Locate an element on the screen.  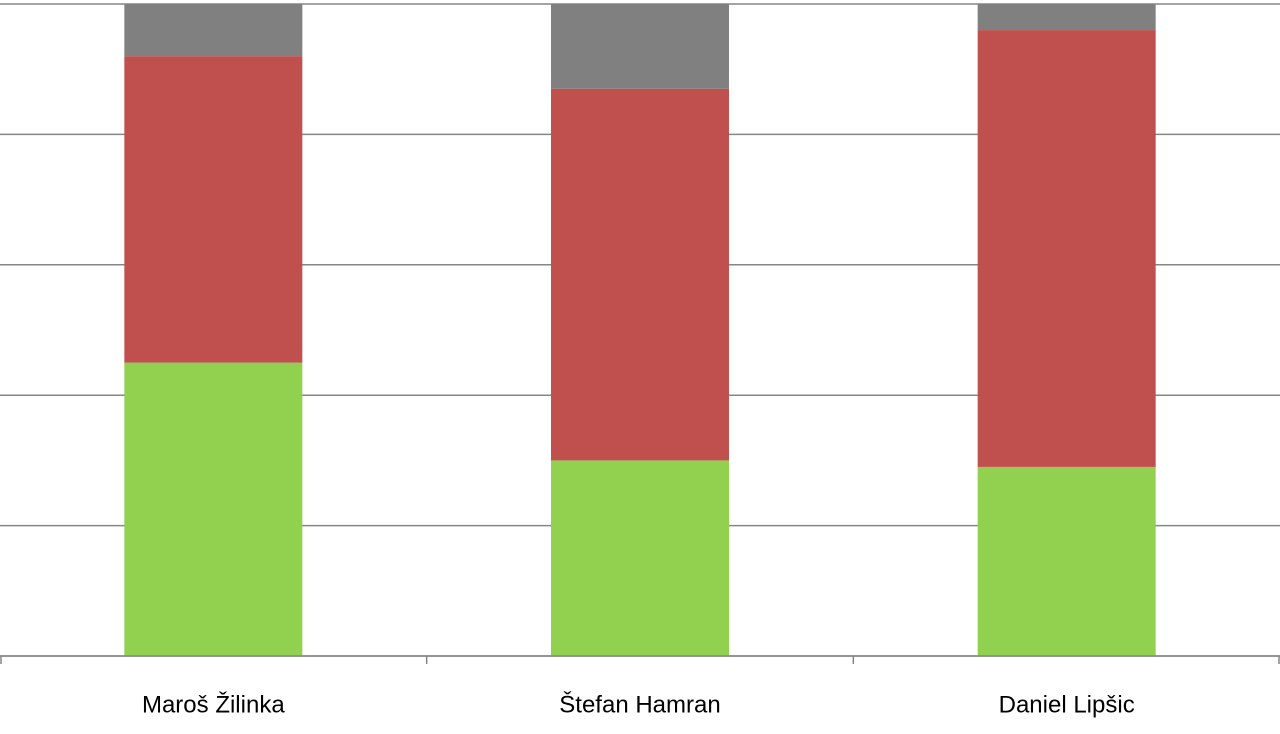
x-tick-label: Daniel Lipšic is located at coordinates (1067, 704).